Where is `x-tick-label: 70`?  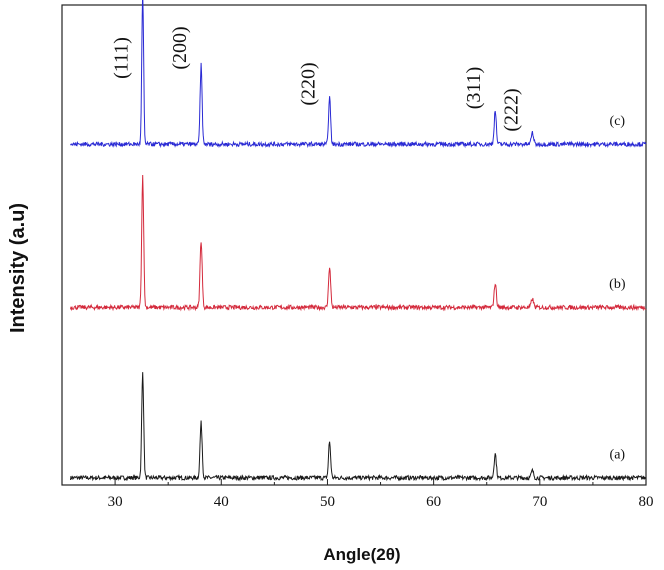
x-tick-label: 70 is located at coordinates (539, 502).